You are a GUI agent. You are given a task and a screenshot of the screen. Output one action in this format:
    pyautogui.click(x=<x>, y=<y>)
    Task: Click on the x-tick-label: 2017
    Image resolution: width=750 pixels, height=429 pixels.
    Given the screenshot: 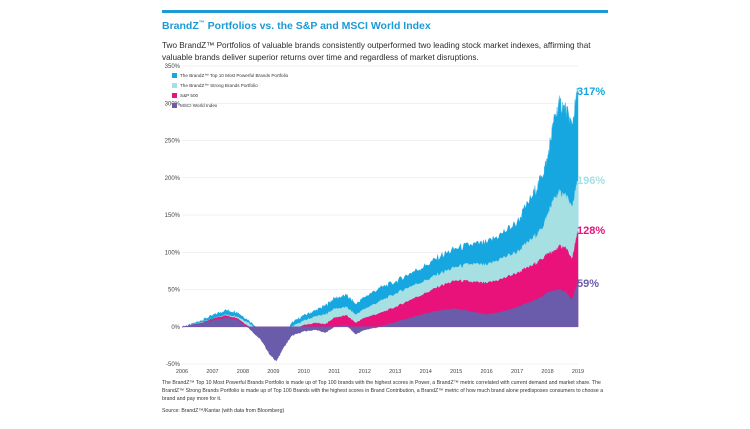 What is the action you would take?
    pyautogui.click(x=517, y=372)
    